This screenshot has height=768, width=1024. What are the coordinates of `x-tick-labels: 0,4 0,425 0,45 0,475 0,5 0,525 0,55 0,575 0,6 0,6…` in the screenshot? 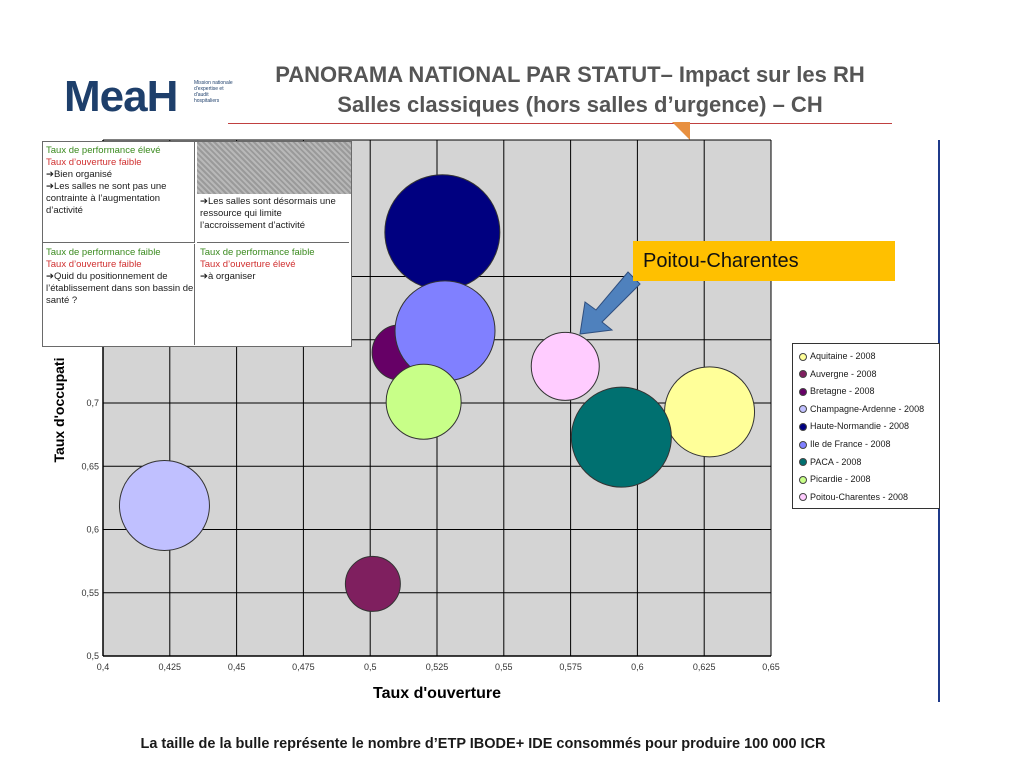 It's located at (438, 667).